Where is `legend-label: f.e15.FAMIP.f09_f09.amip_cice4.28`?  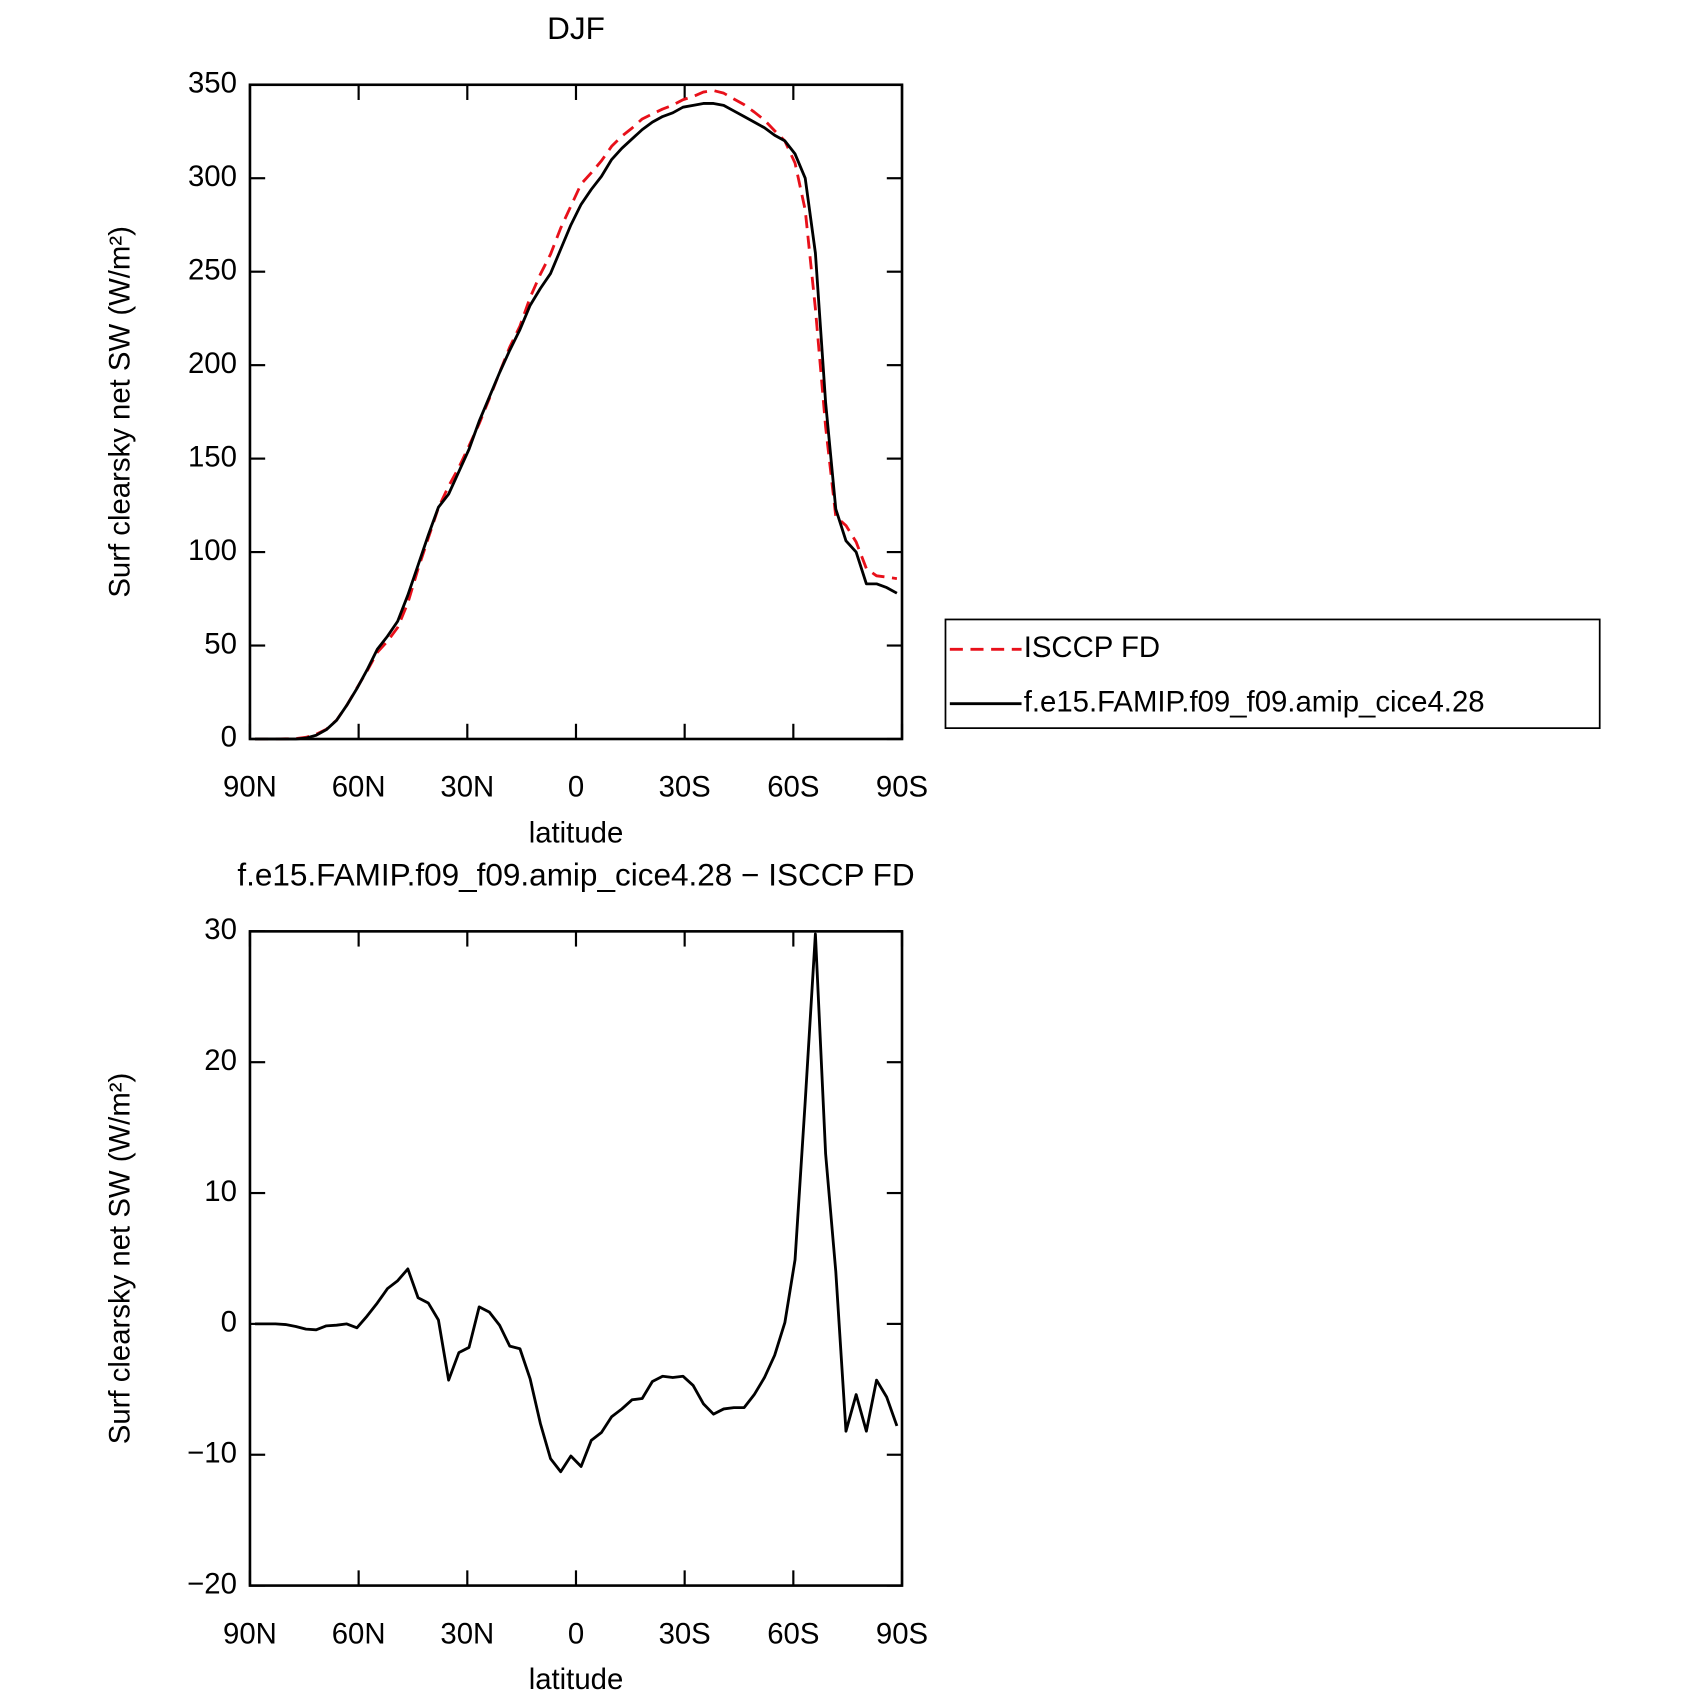 legend-label: f.e15.FAMIP.f09_f09.amip_cice4.28 is located at coordinates (1254, 701).